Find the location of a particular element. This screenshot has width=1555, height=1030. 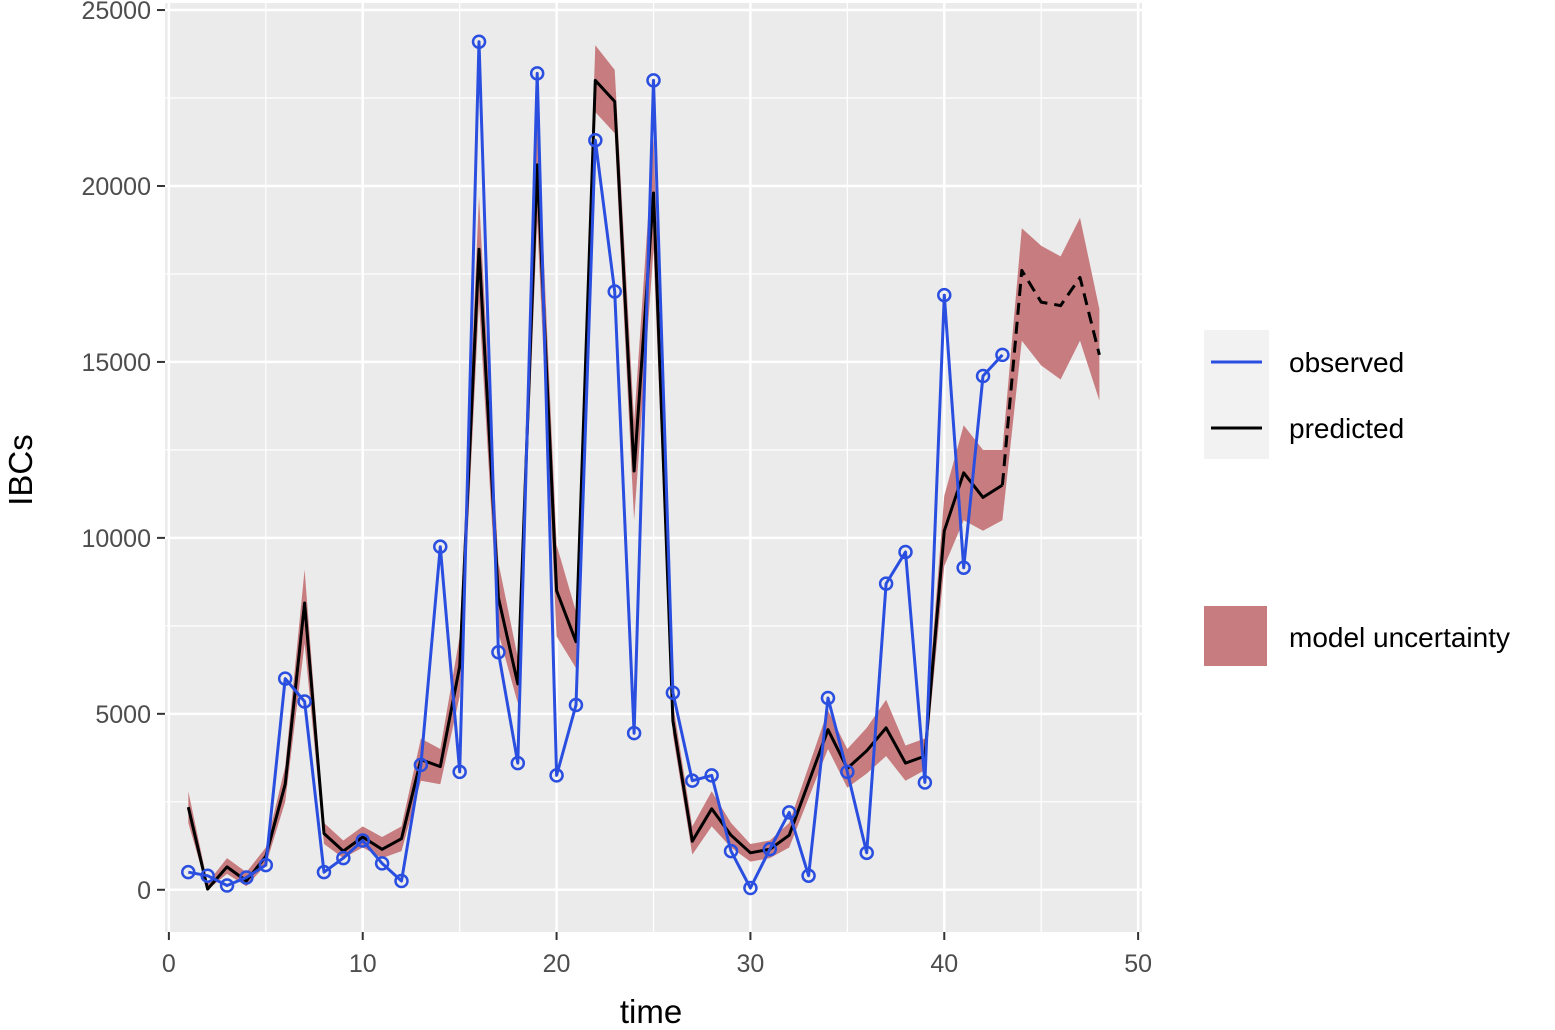

x-axis-title: time is located at coordinates (651, 1011).